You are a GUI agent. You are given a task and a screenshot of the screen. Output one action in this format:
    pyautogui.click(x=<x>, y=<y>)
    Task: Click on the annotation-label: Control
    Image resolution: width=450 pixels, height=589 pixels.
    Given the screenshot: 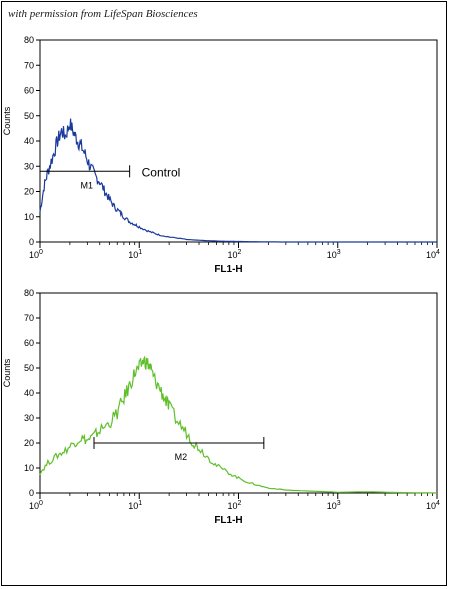 What is the action you would take?
    pyautogui.click(x=161, y=172)
    